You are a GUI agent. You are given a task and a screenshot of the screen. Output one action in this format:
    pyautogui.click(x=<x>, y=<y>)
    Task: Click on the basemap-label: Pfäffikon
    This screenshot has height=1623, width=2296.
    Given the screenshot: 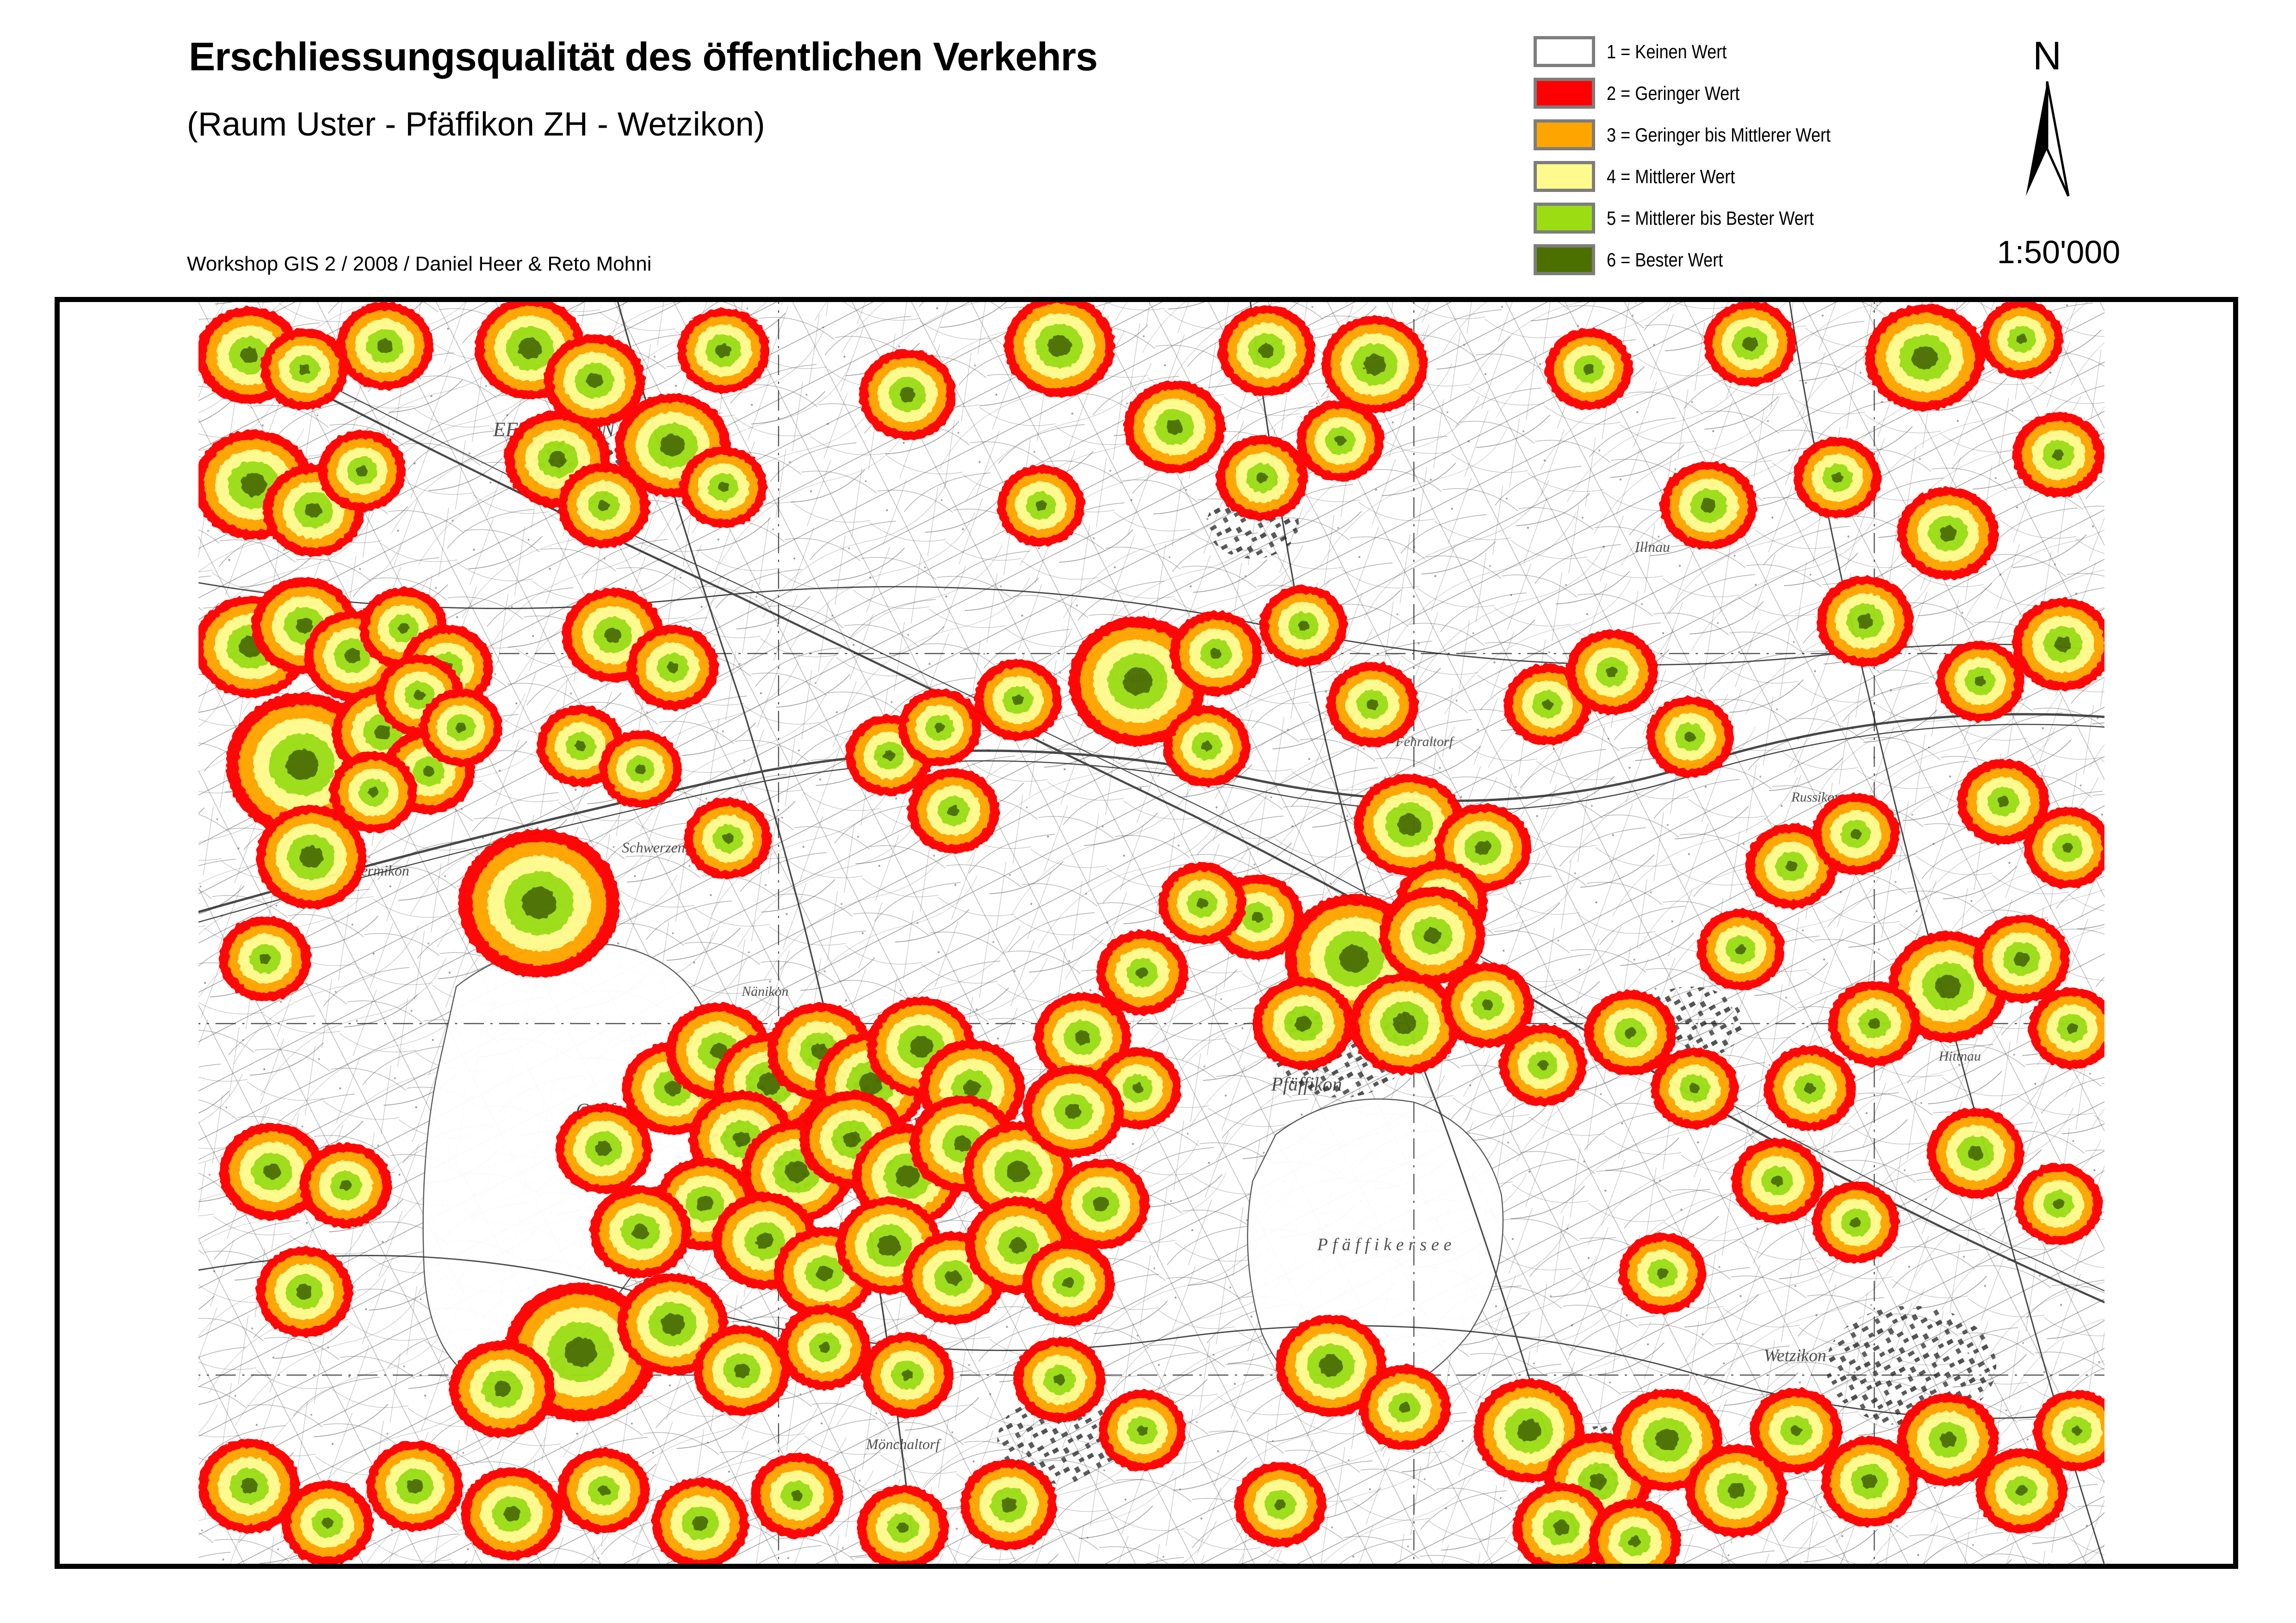 What is the action you would take?
    pyautogui.click(x=1306, y=1084)
    